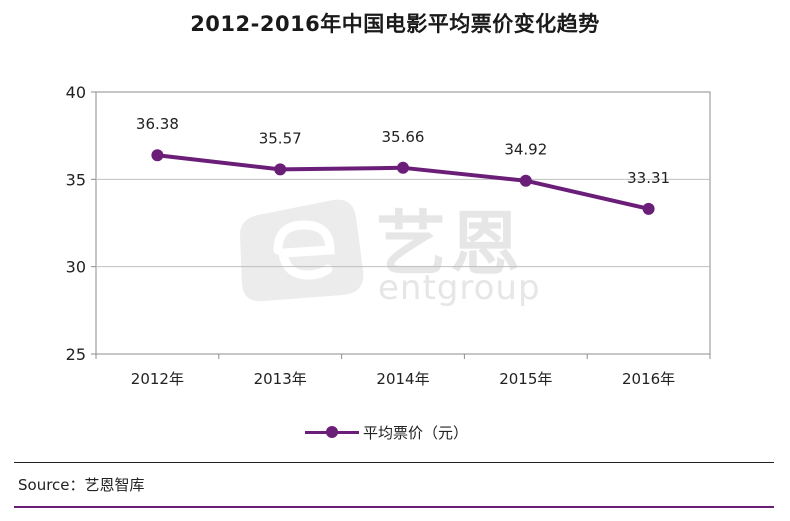 This screenshot has width=790, height=521. I want to click on y-tick-label: 40, so click(76, 92).